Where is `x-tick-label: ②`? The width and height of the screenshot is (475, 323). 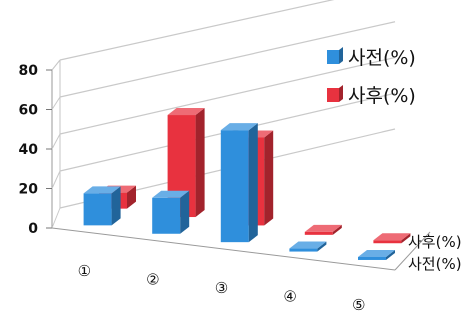
x-tick-label: ② is located at coordinates (152, 280).